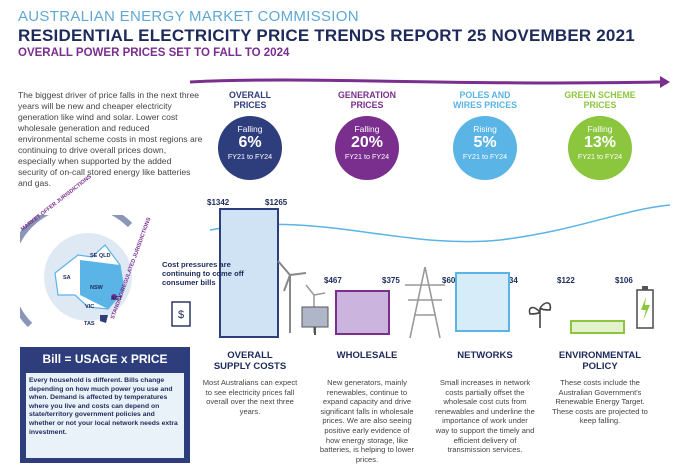  Describe the element at coordinates (600, 142) in the screenshot. I see `change-percent: 13%` at that location.